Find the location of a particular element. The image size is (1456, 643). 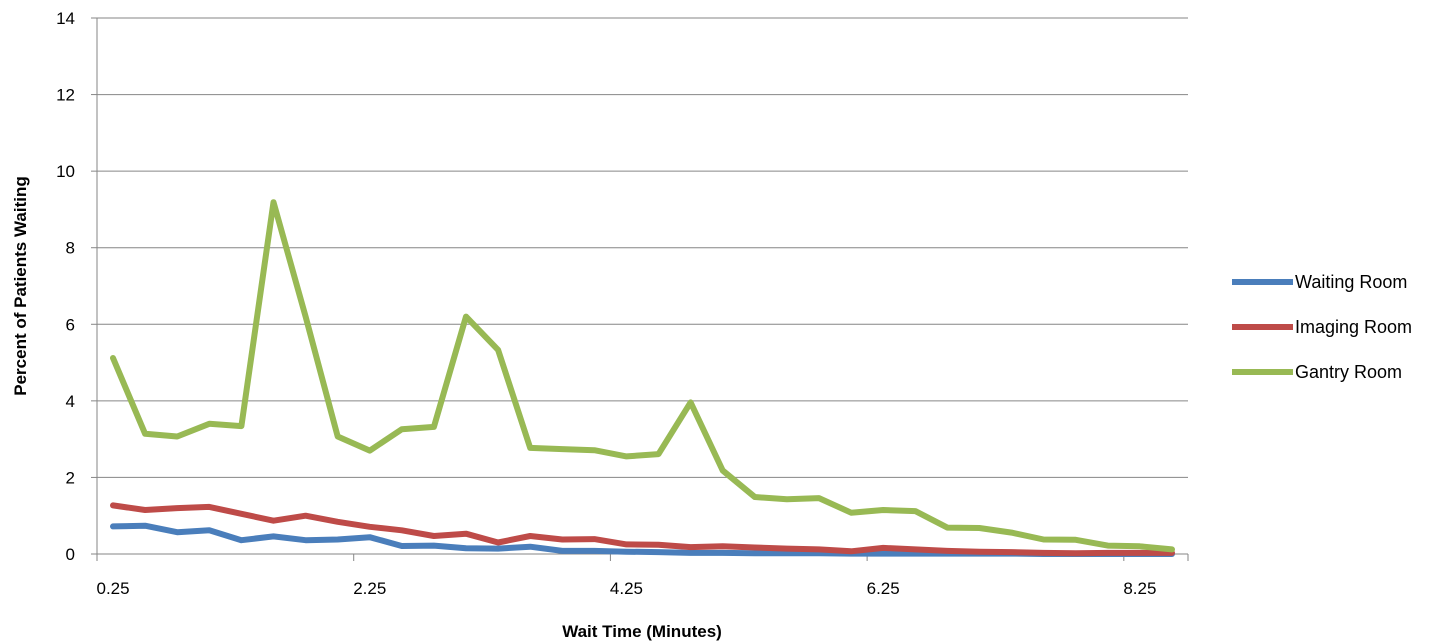

y-tick-label: 14 is located at coordinates (65, 18).